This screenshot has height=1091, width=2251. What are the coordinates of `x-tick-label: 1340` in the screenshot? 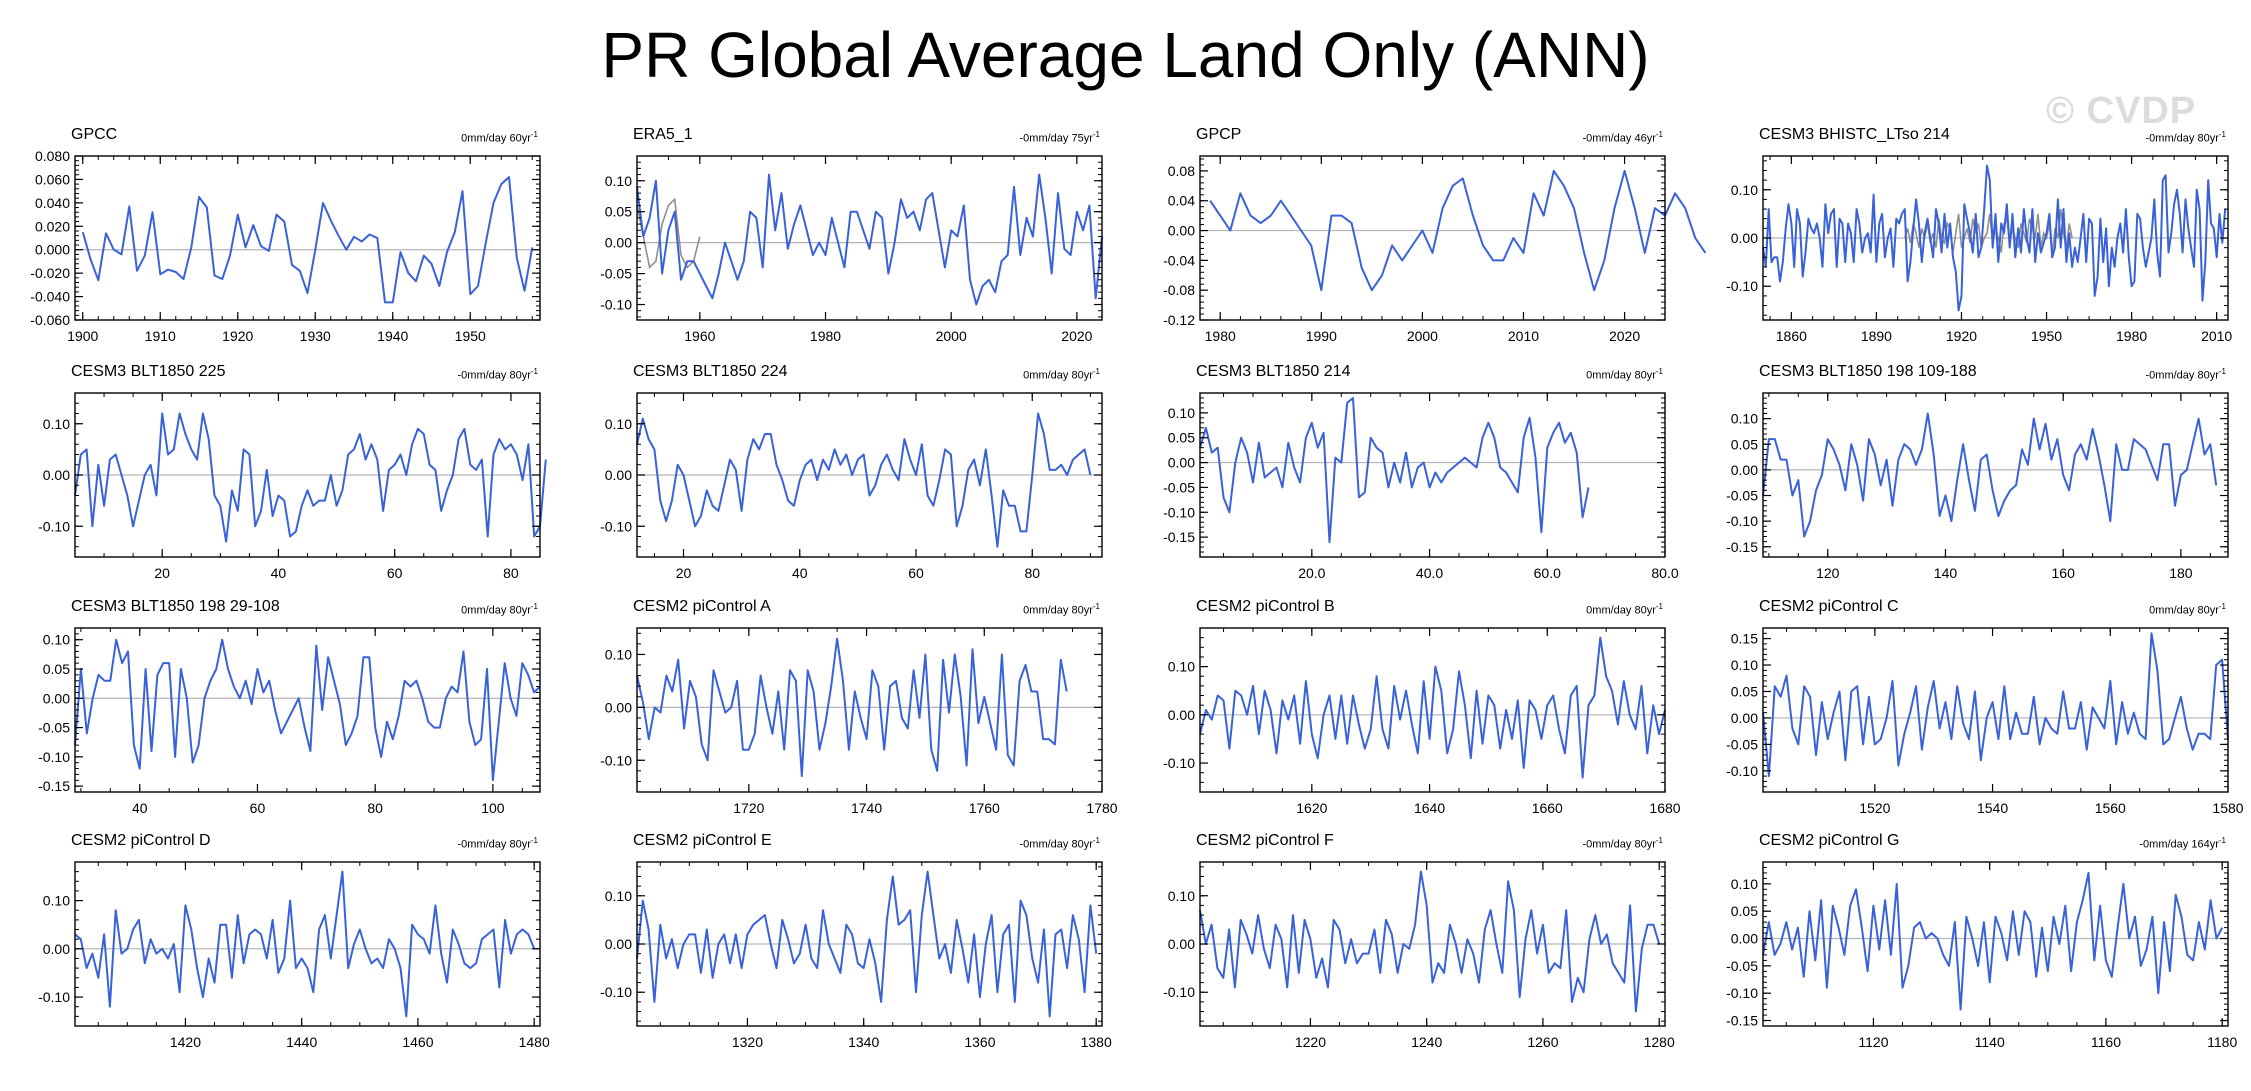 It's located at (863, 1042).